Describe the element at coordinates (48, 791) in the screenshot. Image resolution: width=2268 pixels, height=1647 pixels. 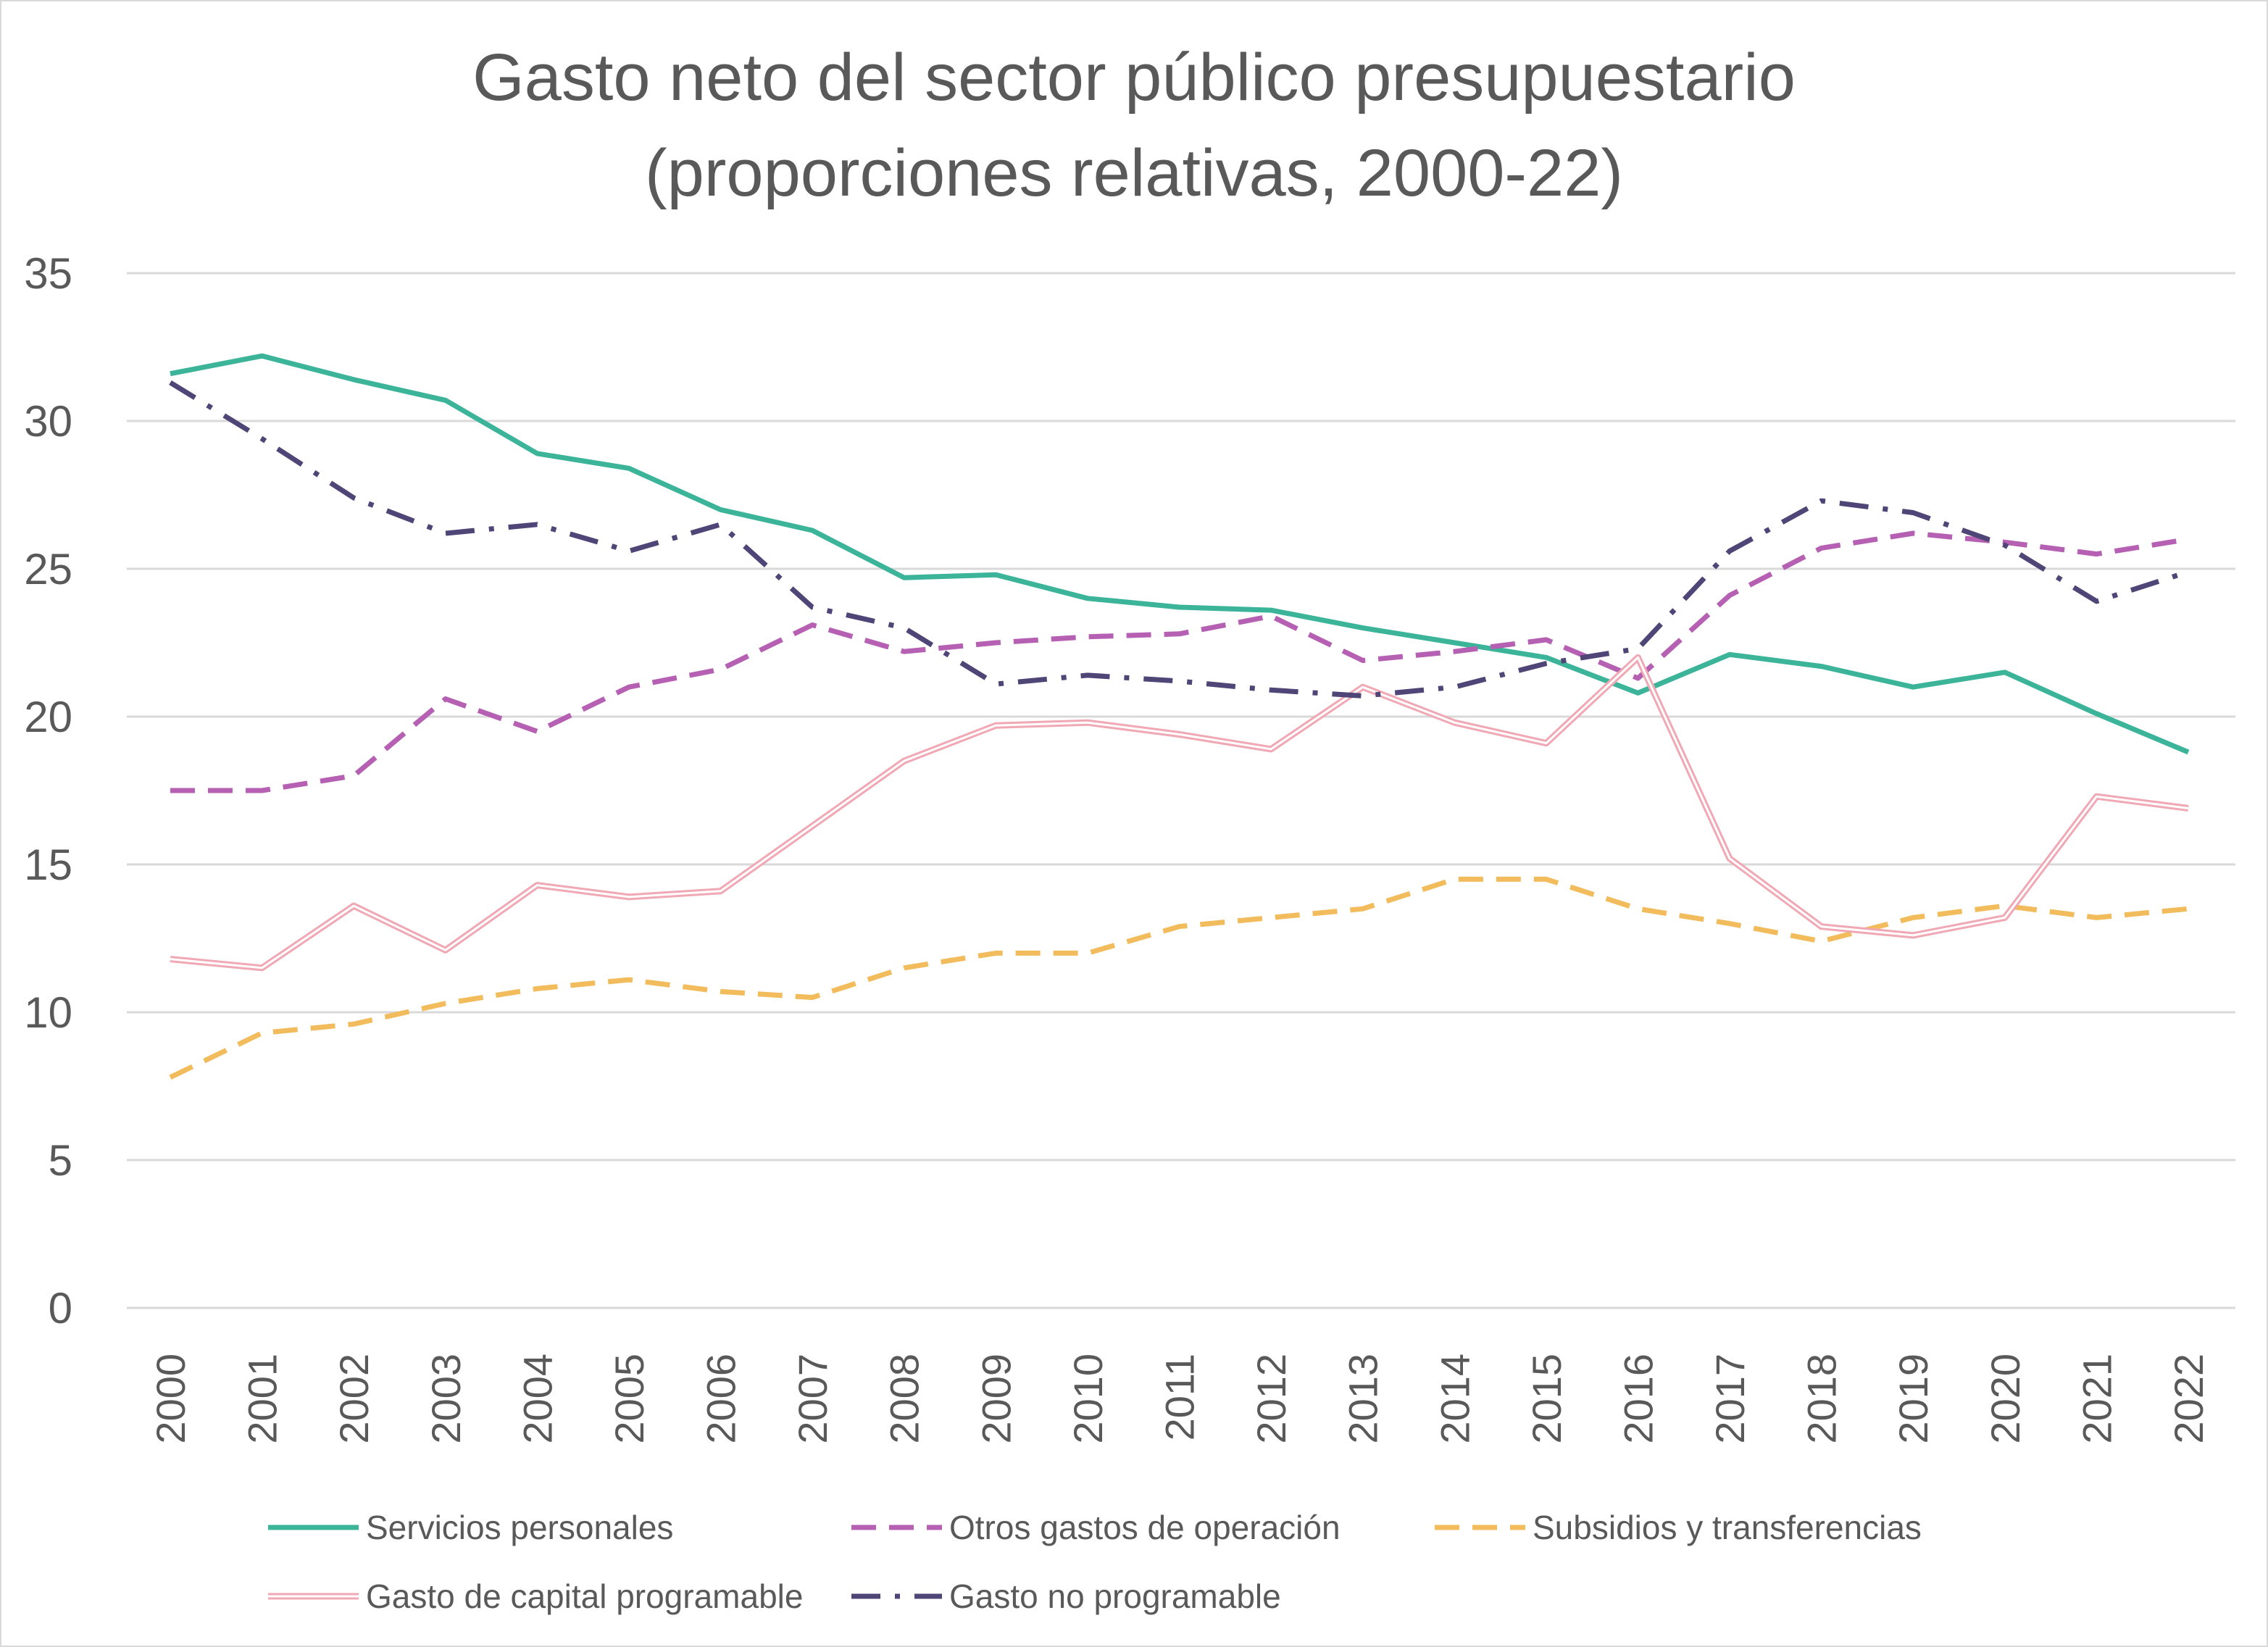
I see `y-axis-tick-labels: 0 5 10 15 20 25 30 35` at that location.